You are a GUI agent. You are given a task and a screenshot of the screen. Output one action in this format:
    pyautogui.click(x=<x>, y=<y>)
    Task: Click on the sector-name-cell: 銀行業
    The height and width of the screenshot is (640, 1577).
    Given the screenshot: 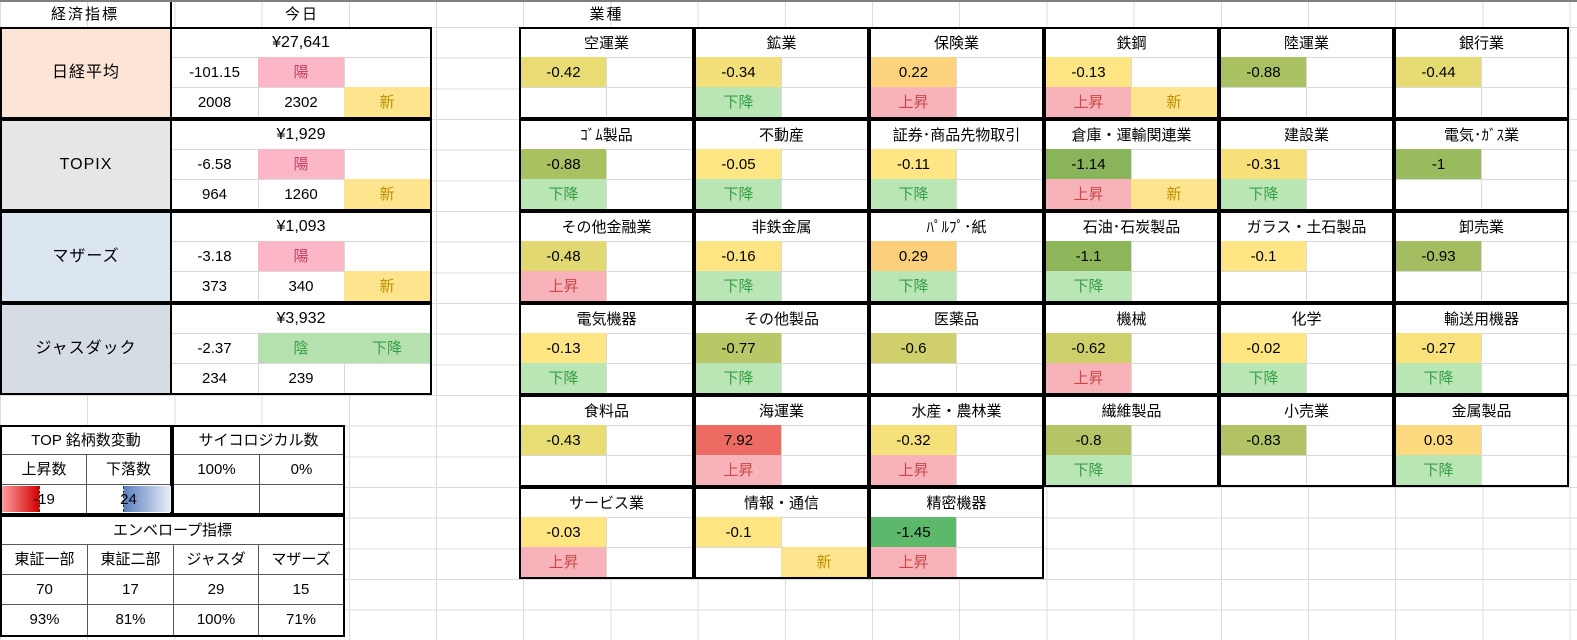 What is the action you would take?
    pyautogui.click(x=1481, y=43)
    